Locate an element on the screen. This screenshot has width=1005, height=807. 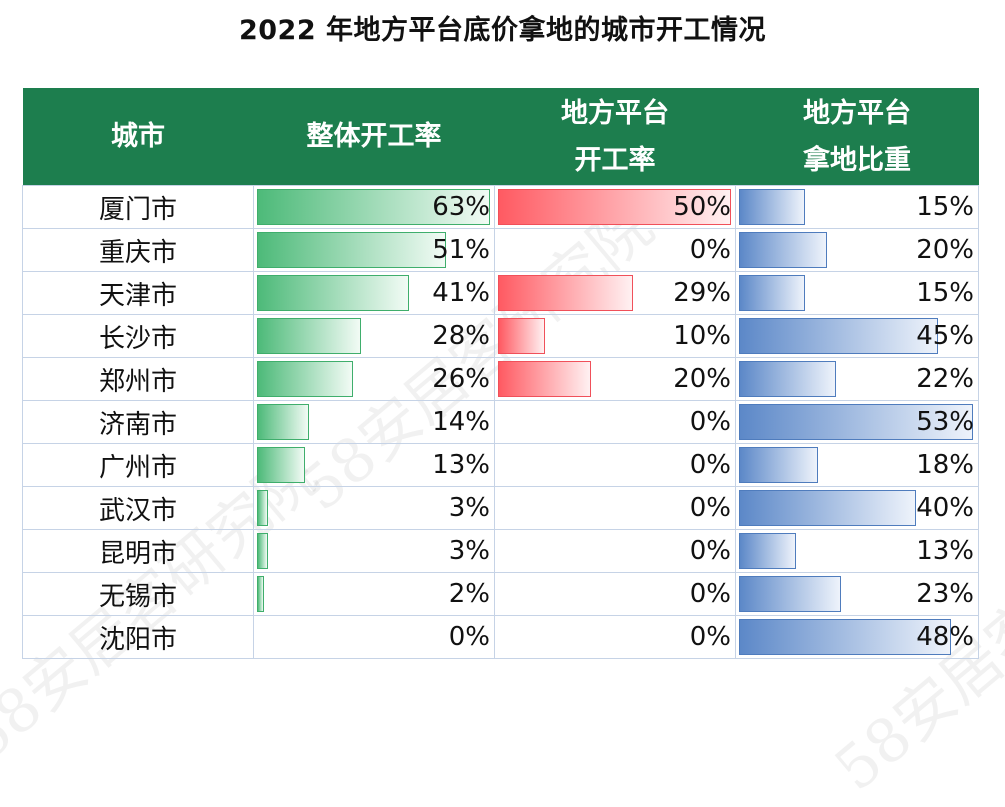
overall-rate-cell: 28% is located at coordinates (374, 336).